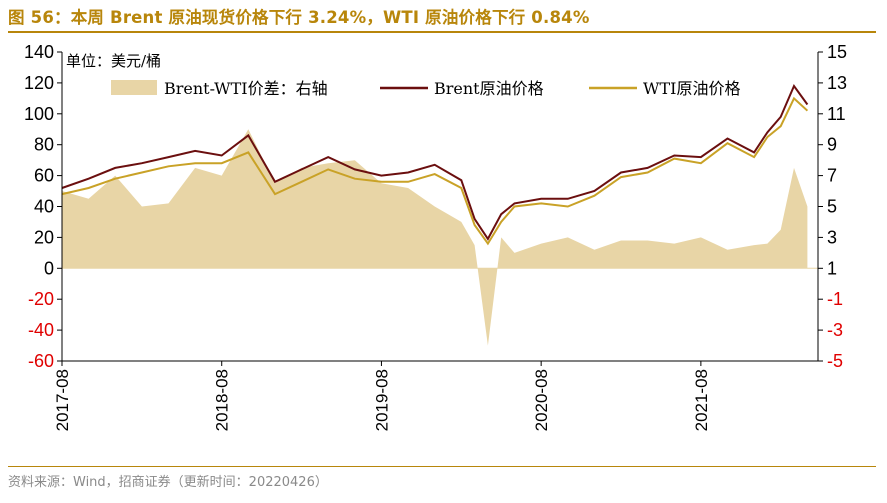  What do you see at coordinates (425, 88) in the screenshot?
I see `legend: Brent-WTI价差：右轴 Brent原油价格 WTI原油价格` at bounding box center [425, 88].